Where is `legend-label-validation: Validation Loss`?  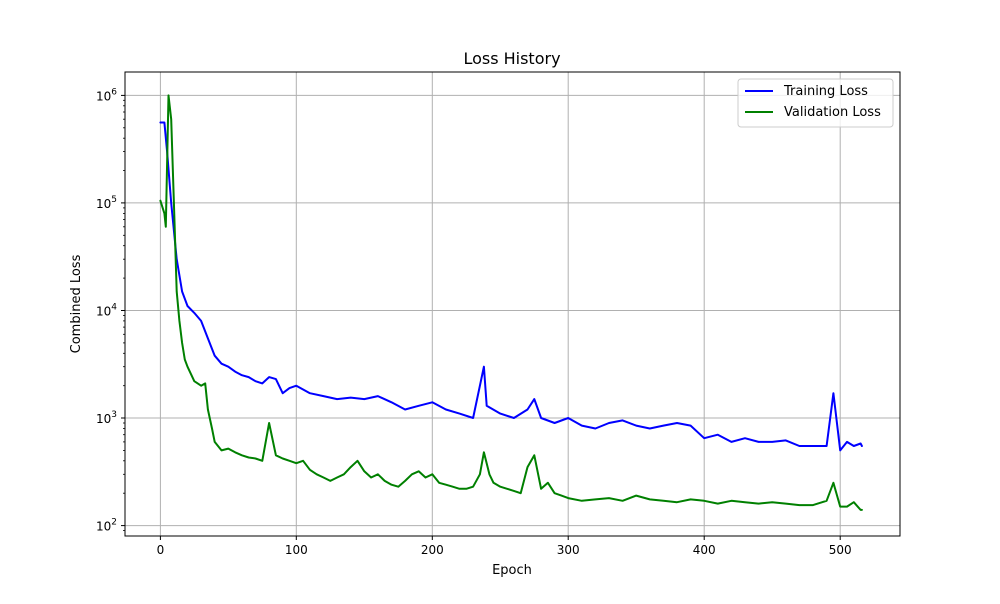 legend-label-validation: Validation Loss is located at coordinates (832, 112).